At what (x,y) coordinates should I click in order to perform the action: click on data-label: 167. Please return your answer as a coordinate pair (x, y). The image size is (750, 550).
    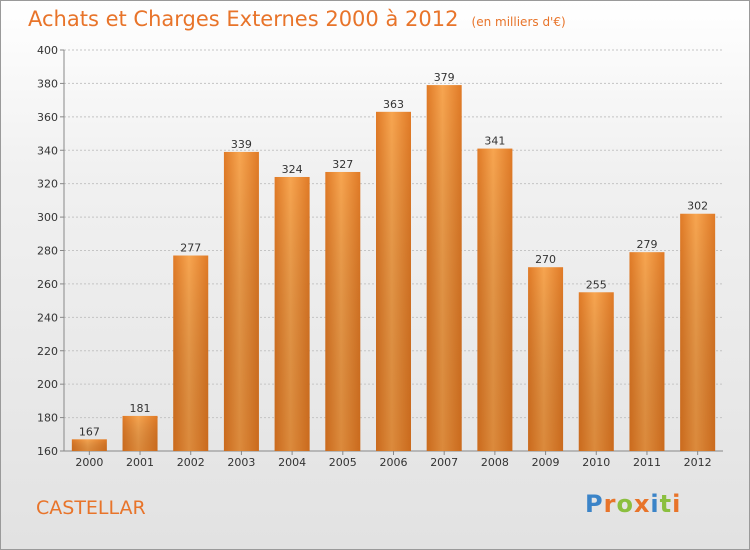
    Looking at the image, I should click on (89, 431).